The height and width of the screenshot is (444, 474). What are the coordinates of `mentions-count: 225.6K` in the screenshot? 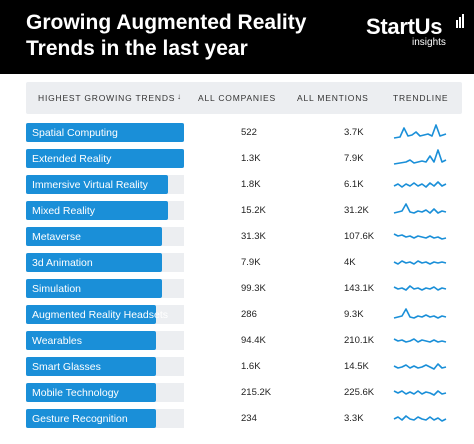 It's located at (359, 392).